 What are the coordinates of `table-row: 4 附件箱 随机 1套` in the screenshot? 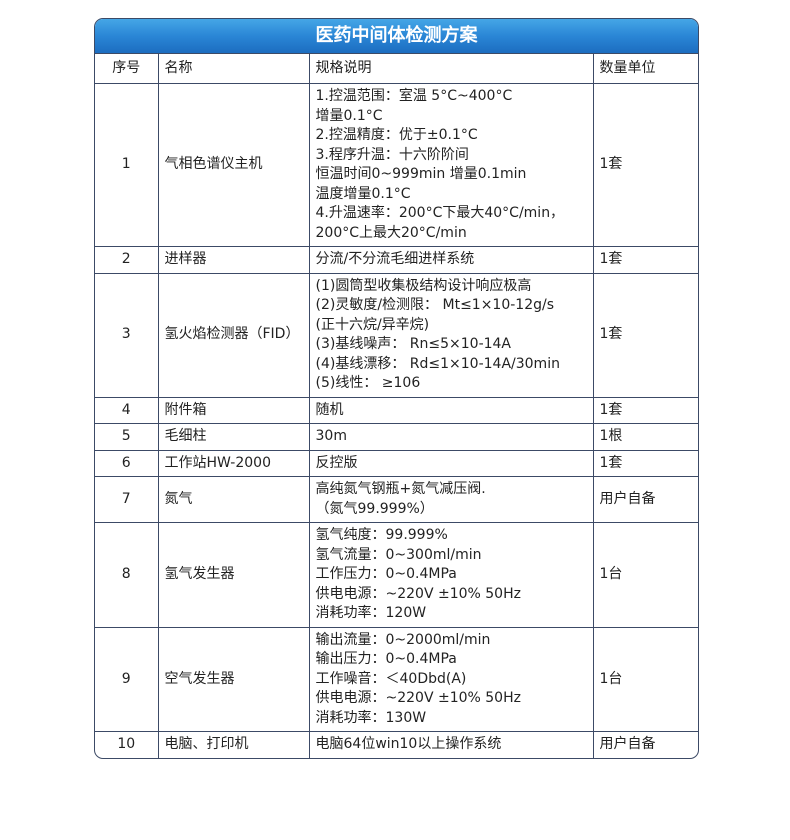 It's located at (396, 410).